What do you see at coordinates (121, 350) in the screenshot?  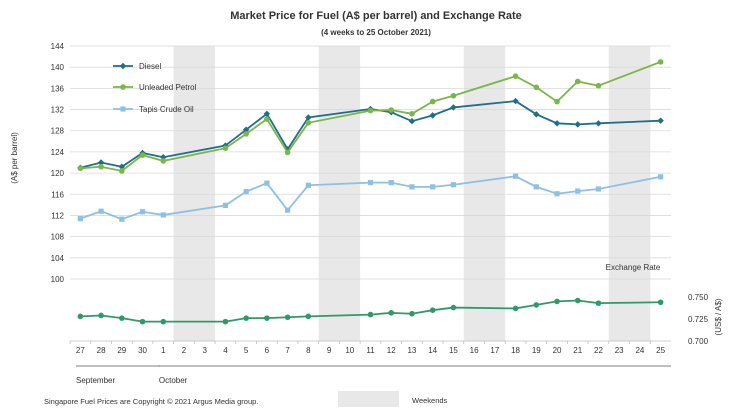 I see `x-tick-label: 29` at bounding box center [121, 350].